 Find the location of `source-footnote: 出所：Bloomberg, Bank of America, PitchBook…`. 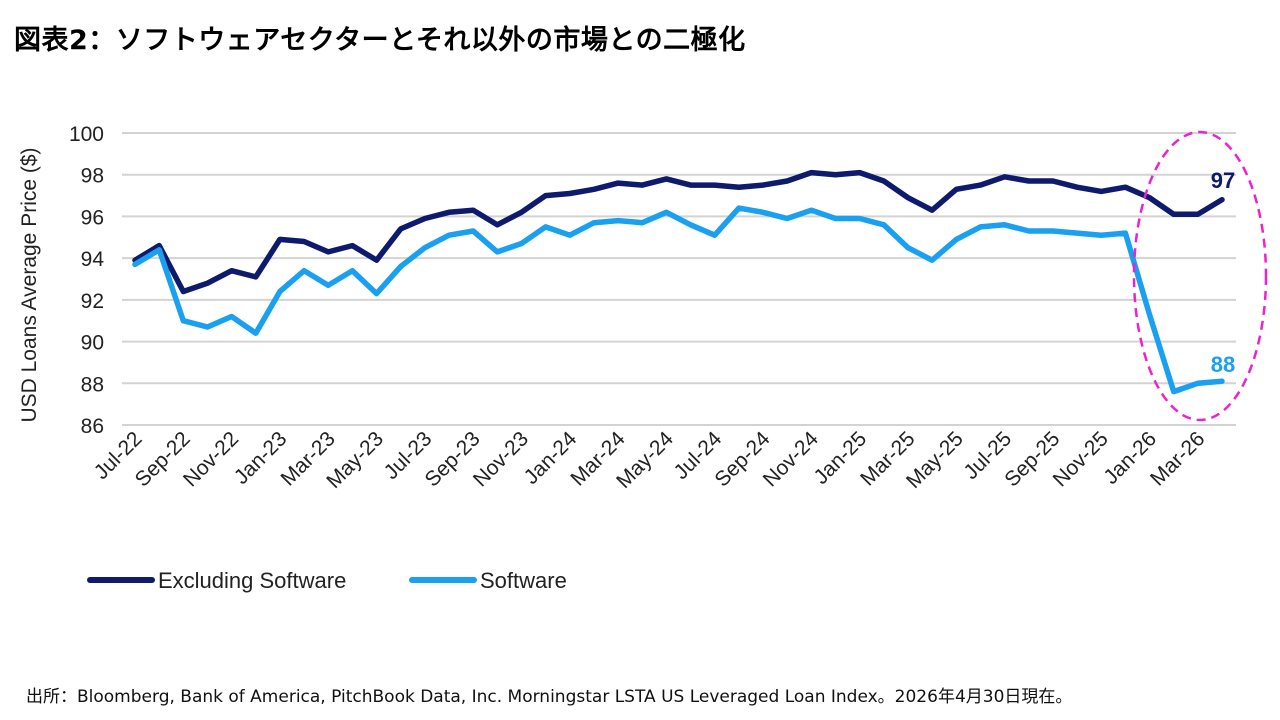

source-footnote: 出所：Bloomberg, Bank of America, PitchBook… is located at coordinates (549, 697).